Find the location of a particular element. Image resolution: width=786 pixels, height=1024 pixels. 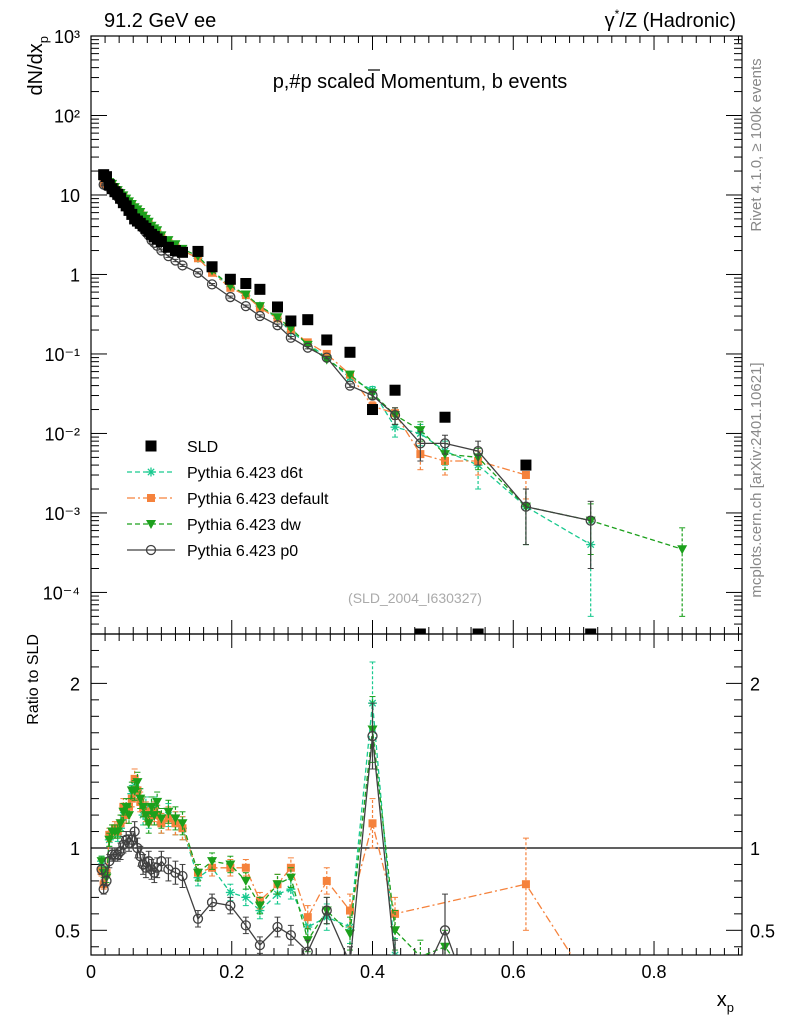

legend-item: Pythia 6.423 d6t is located at coordinates (215, 473).